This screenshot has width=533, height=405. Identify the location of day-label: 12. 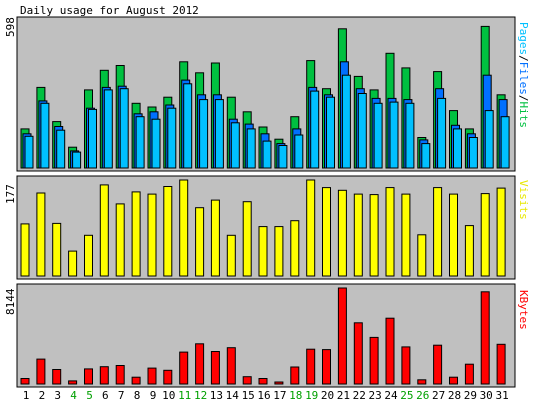
(200, 395).